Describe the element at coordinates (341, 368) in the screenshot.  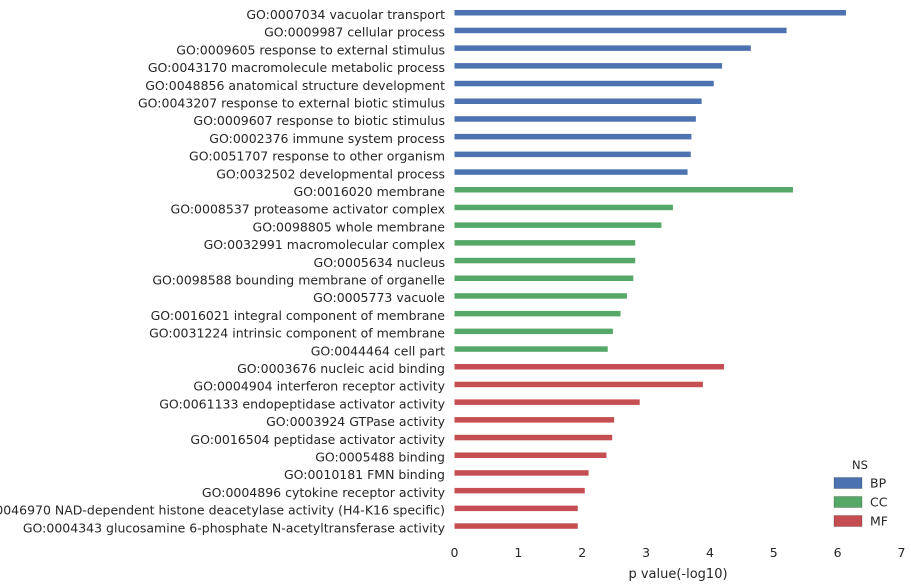
I see `category-label: GO:0003676 nucleic acid binding` at that location.